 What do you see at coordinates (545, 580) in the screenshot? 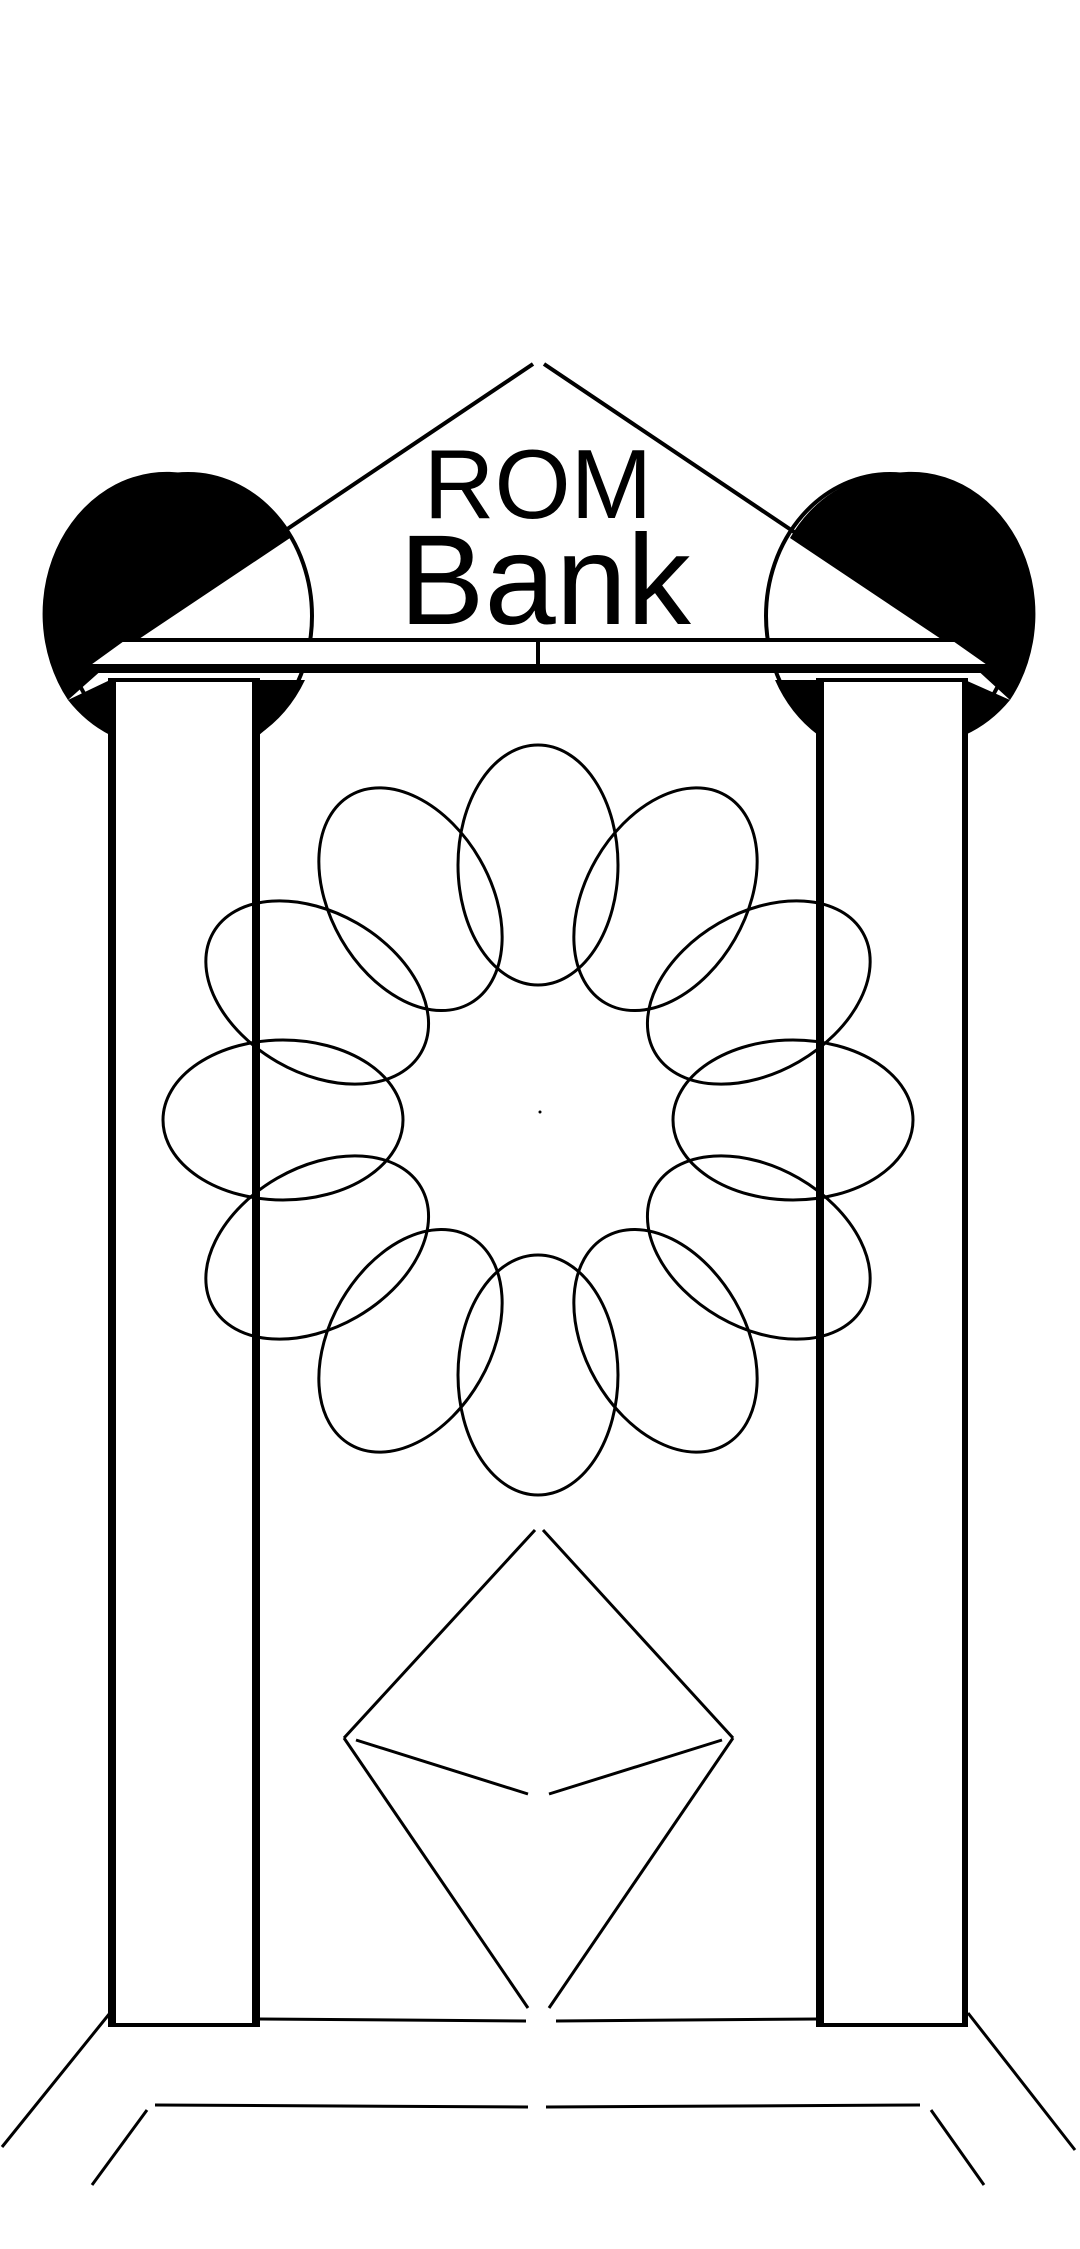
I see `logo-bank-text: Bank` at bounding box center [545, 580].